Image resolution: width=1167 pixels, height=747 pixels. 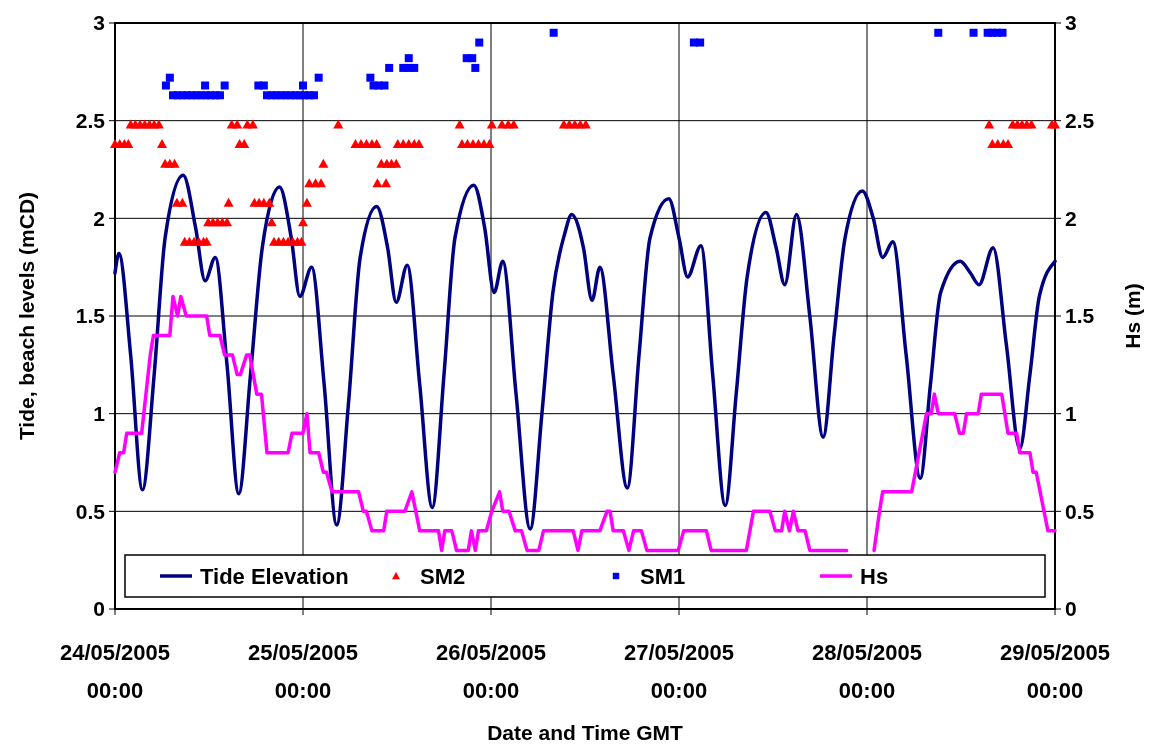 What do you see at coordinates (90, 316) in the screenshot?
I see `y-tick-label: 1.5` at bounding box center [90, 316].